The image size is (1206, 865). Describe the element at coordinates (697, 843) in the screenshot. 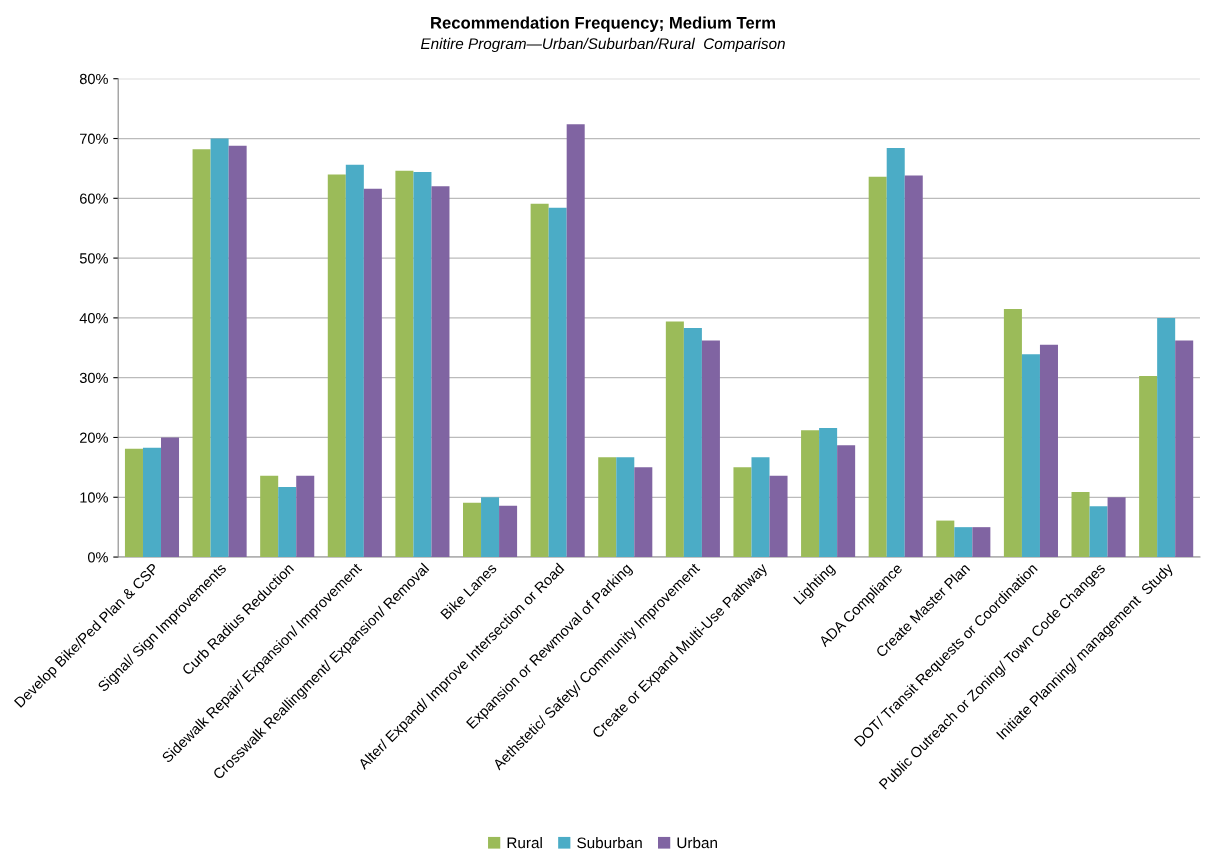

I see `legend-label: Urban` at that location.